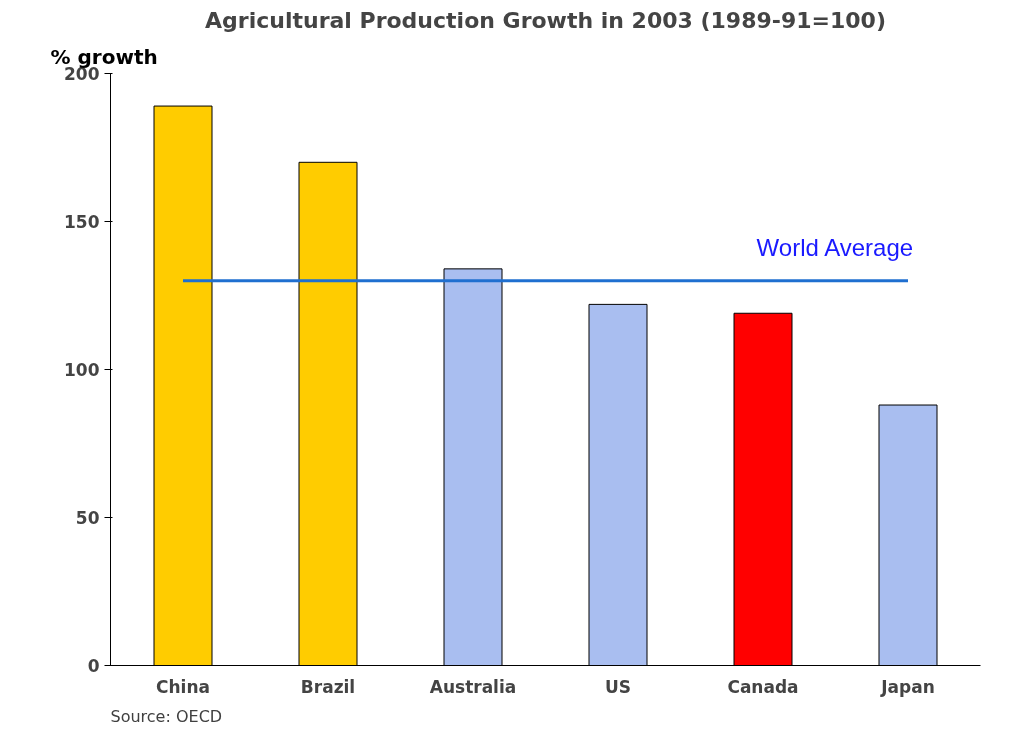  What do you see at coordinates (328, 686) in the screenshot?
I see `x-tick-label: Brazil` at bounding box center [328, 686].